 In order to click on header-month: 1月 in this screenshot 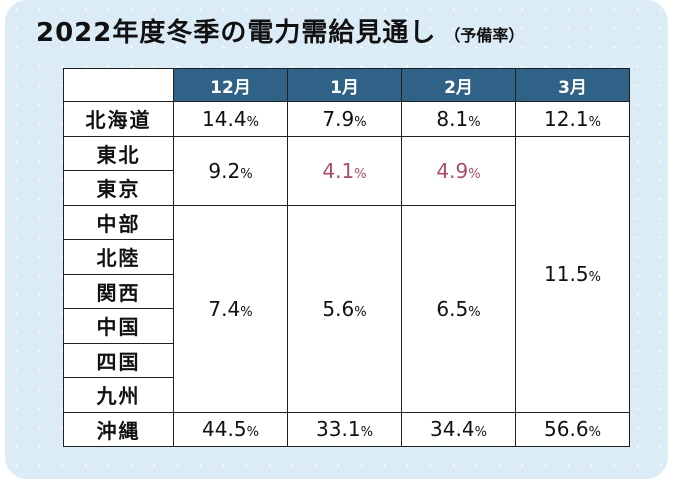, I will do `click(344, 85)`.